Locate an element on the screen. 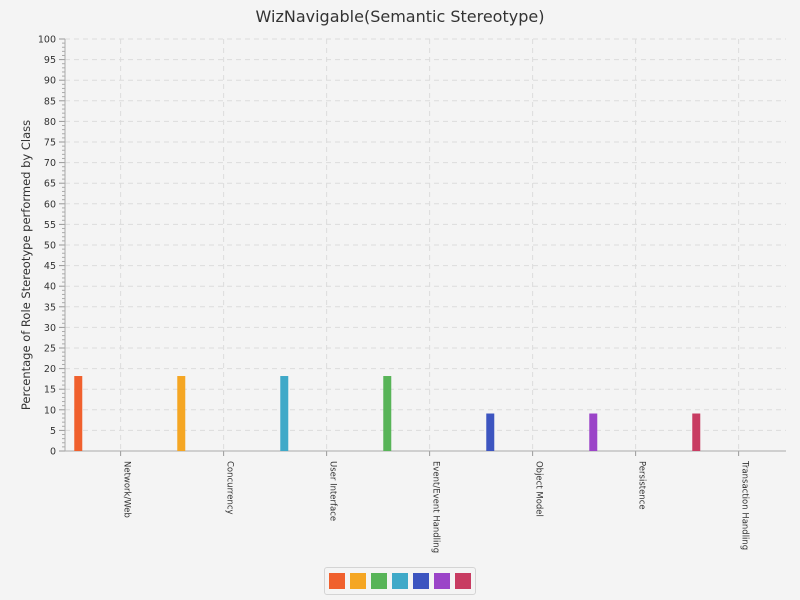 This screenshot has height=600, width=800. y-tick-label: 85 is located at coordinates (50, 101).